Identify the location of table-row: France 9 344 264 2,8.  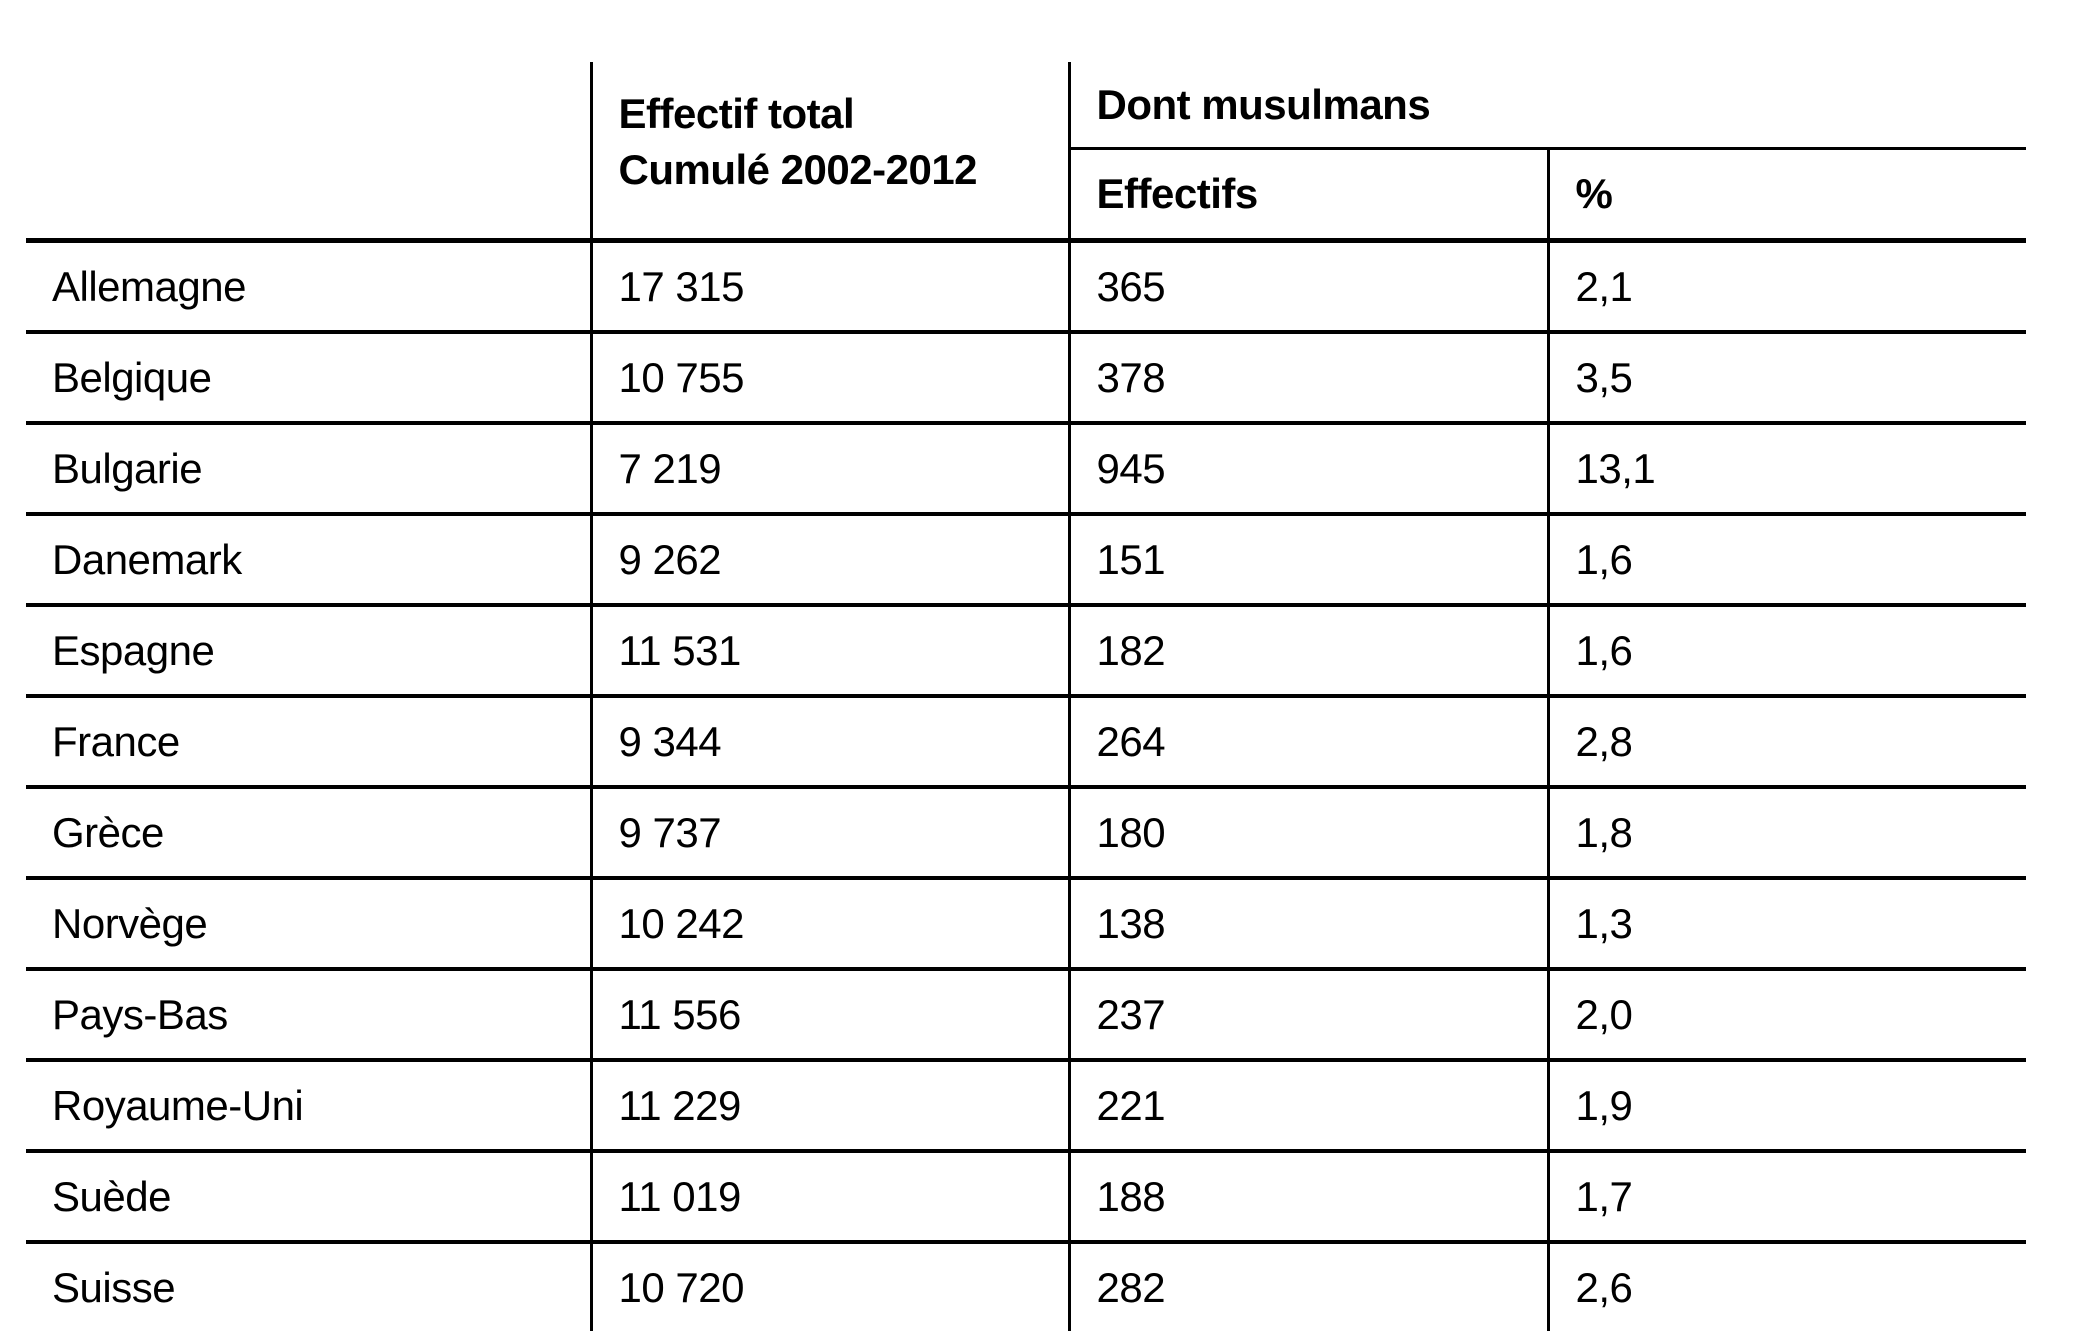
(1026, 742).